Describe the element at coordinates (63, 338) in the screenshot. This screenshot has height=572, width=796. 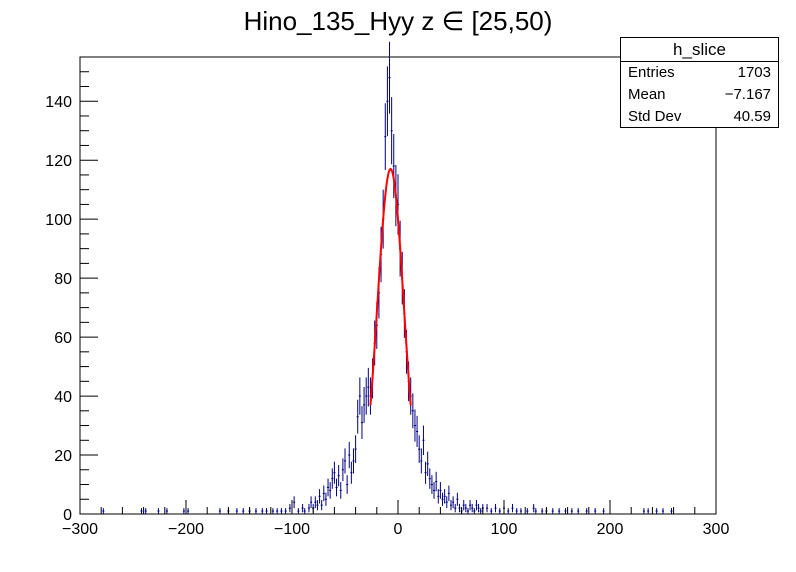
I see `y-tick-label: 60` at that location.